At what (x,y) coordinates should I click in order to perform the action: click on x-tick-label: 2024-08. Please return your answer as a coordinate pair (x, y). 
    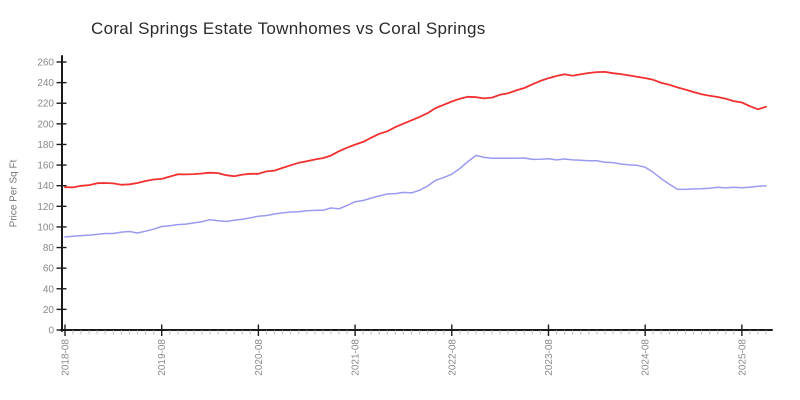
    Looking at the image, I should click on (646, 357).